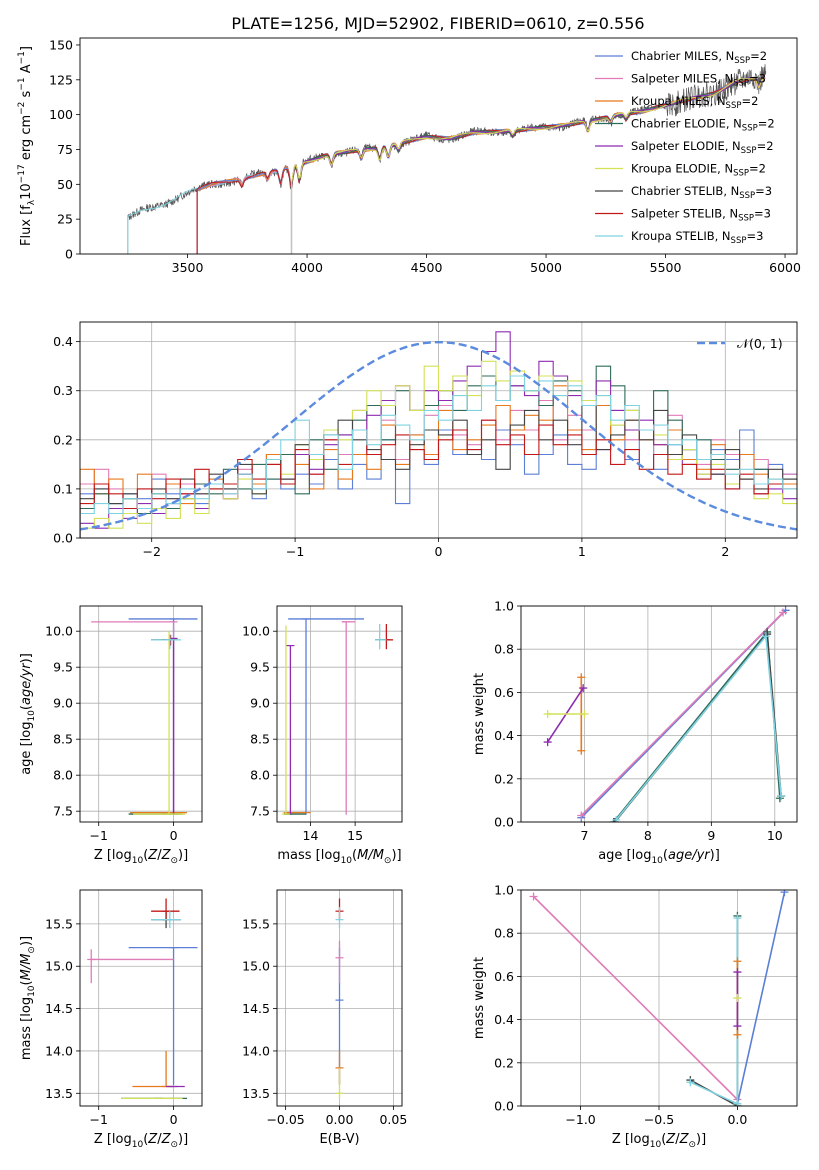  Describe the element at coordinates (438, 456) in the screenshot. I see `histogram-kroupa-stelib` at that location.